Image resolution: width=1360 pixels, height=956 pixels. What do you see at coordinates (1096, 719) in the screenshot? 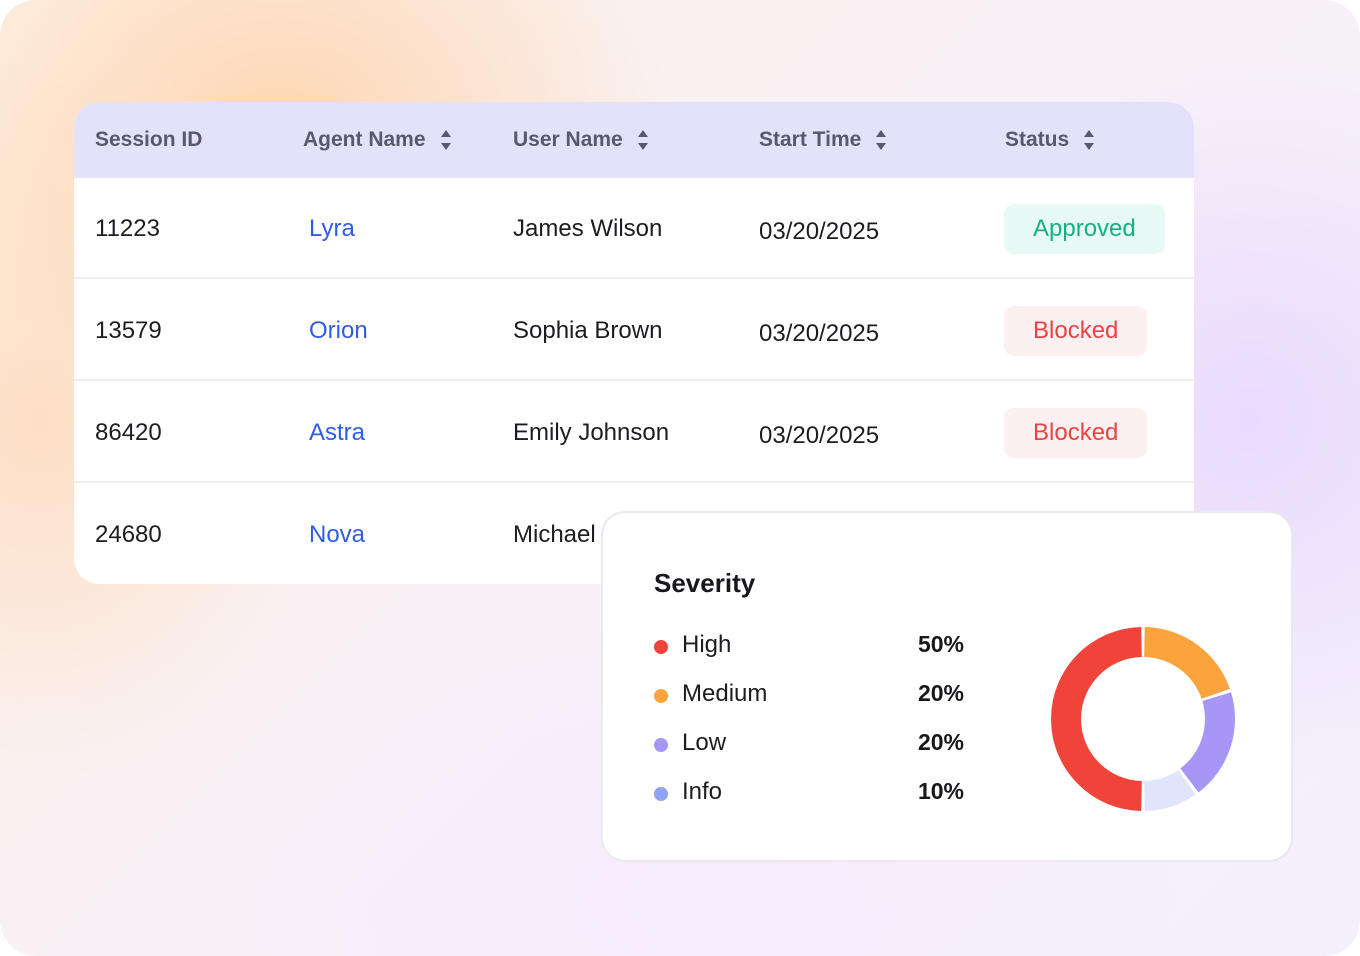
I see `donut-slice-high` at bounding box center [1096, 719].